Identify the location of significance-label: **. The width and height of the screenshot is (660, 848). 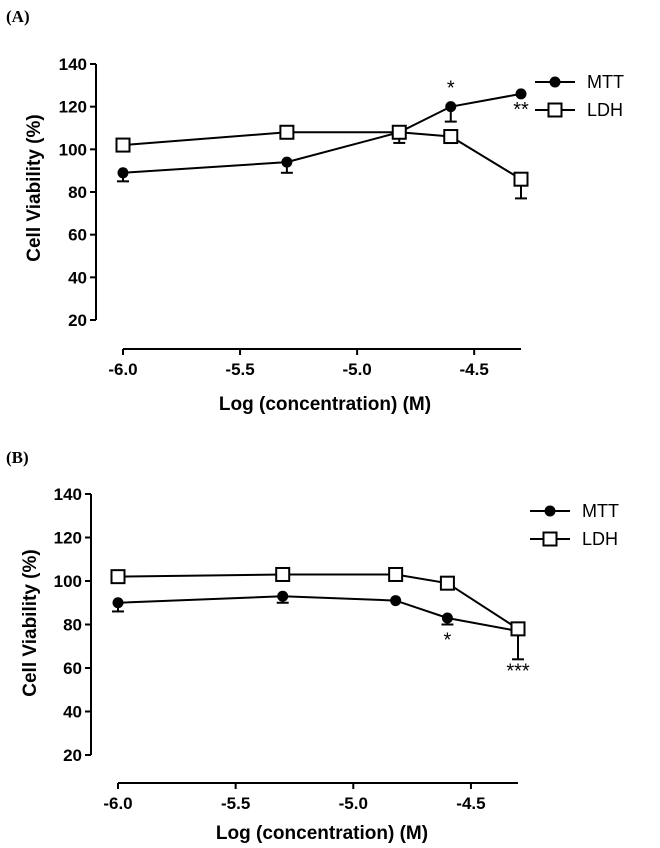
(521, 110).